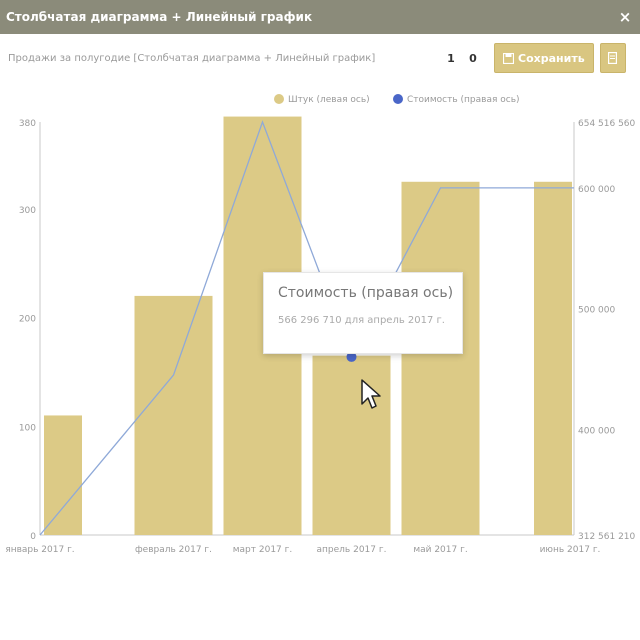  What do you see at coordinates (451, 58) in the screenshot?
I see `toolbar-value-1: 1` at bounding box center [451, 58].